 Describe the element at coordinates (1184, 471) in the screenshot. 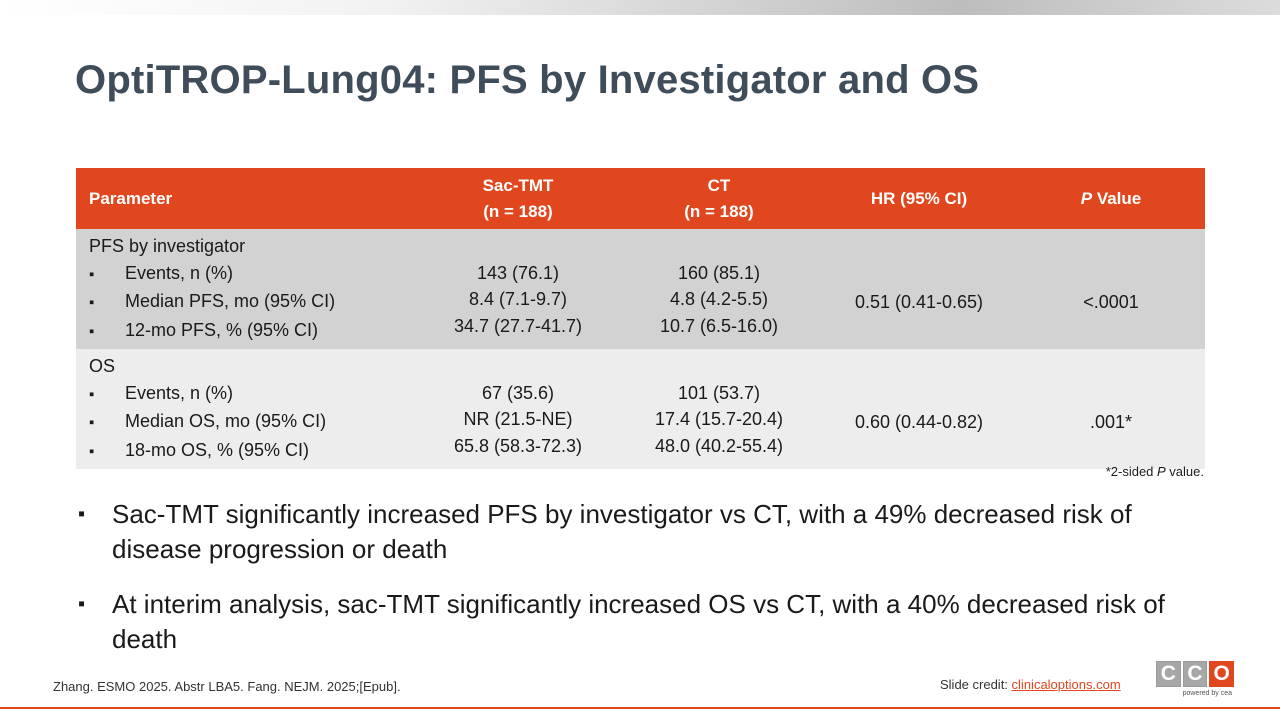

I see `footnote-suffix: value.` at that location.